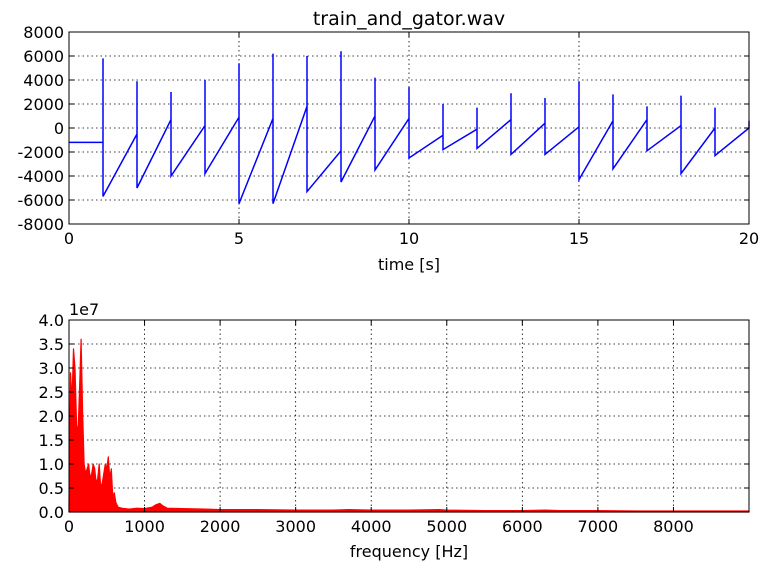 This screenshot has height=571, width=768. Describe the element at coordinates (41, 224) in the screenshot. I see `y-tick-label: -8000` at that location.